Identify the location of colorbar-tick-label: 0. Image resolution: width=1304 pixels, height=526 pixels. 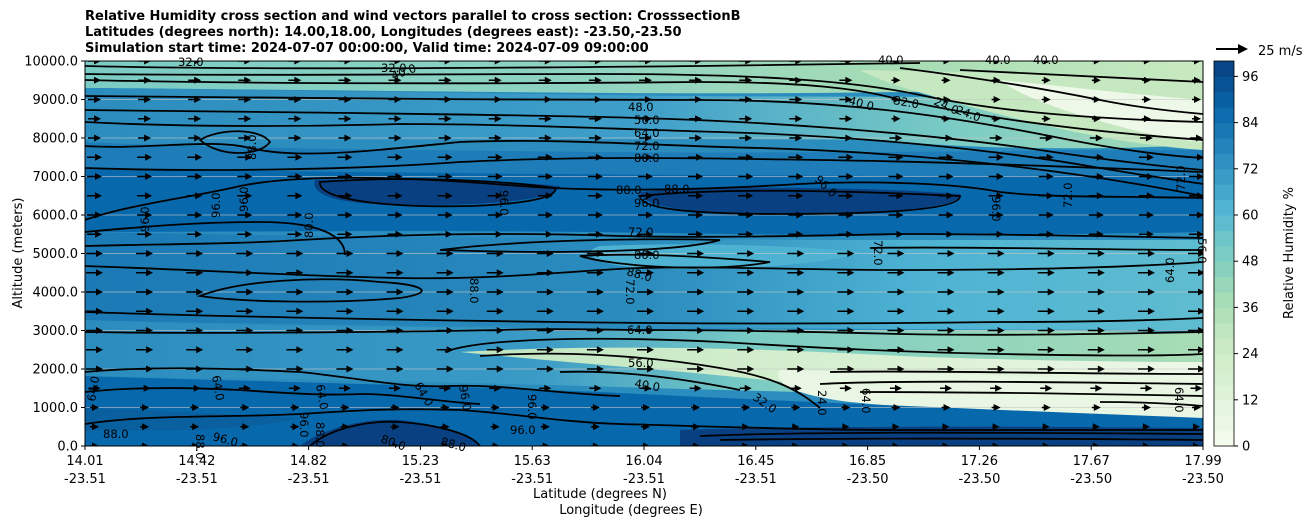
(1246, 447).